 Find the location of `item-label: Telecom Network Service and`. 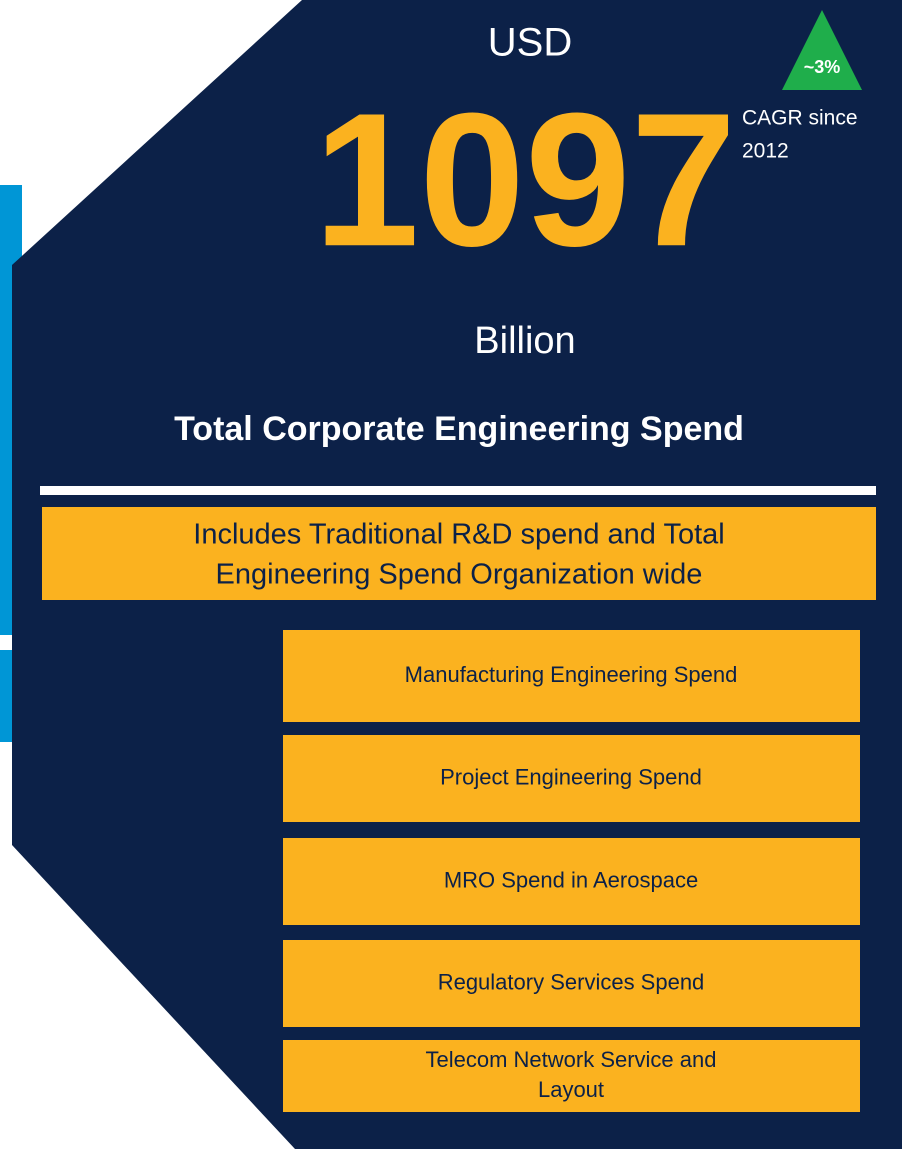

item-label: Telecom Network Service and is located at coordinates (570, 1059).